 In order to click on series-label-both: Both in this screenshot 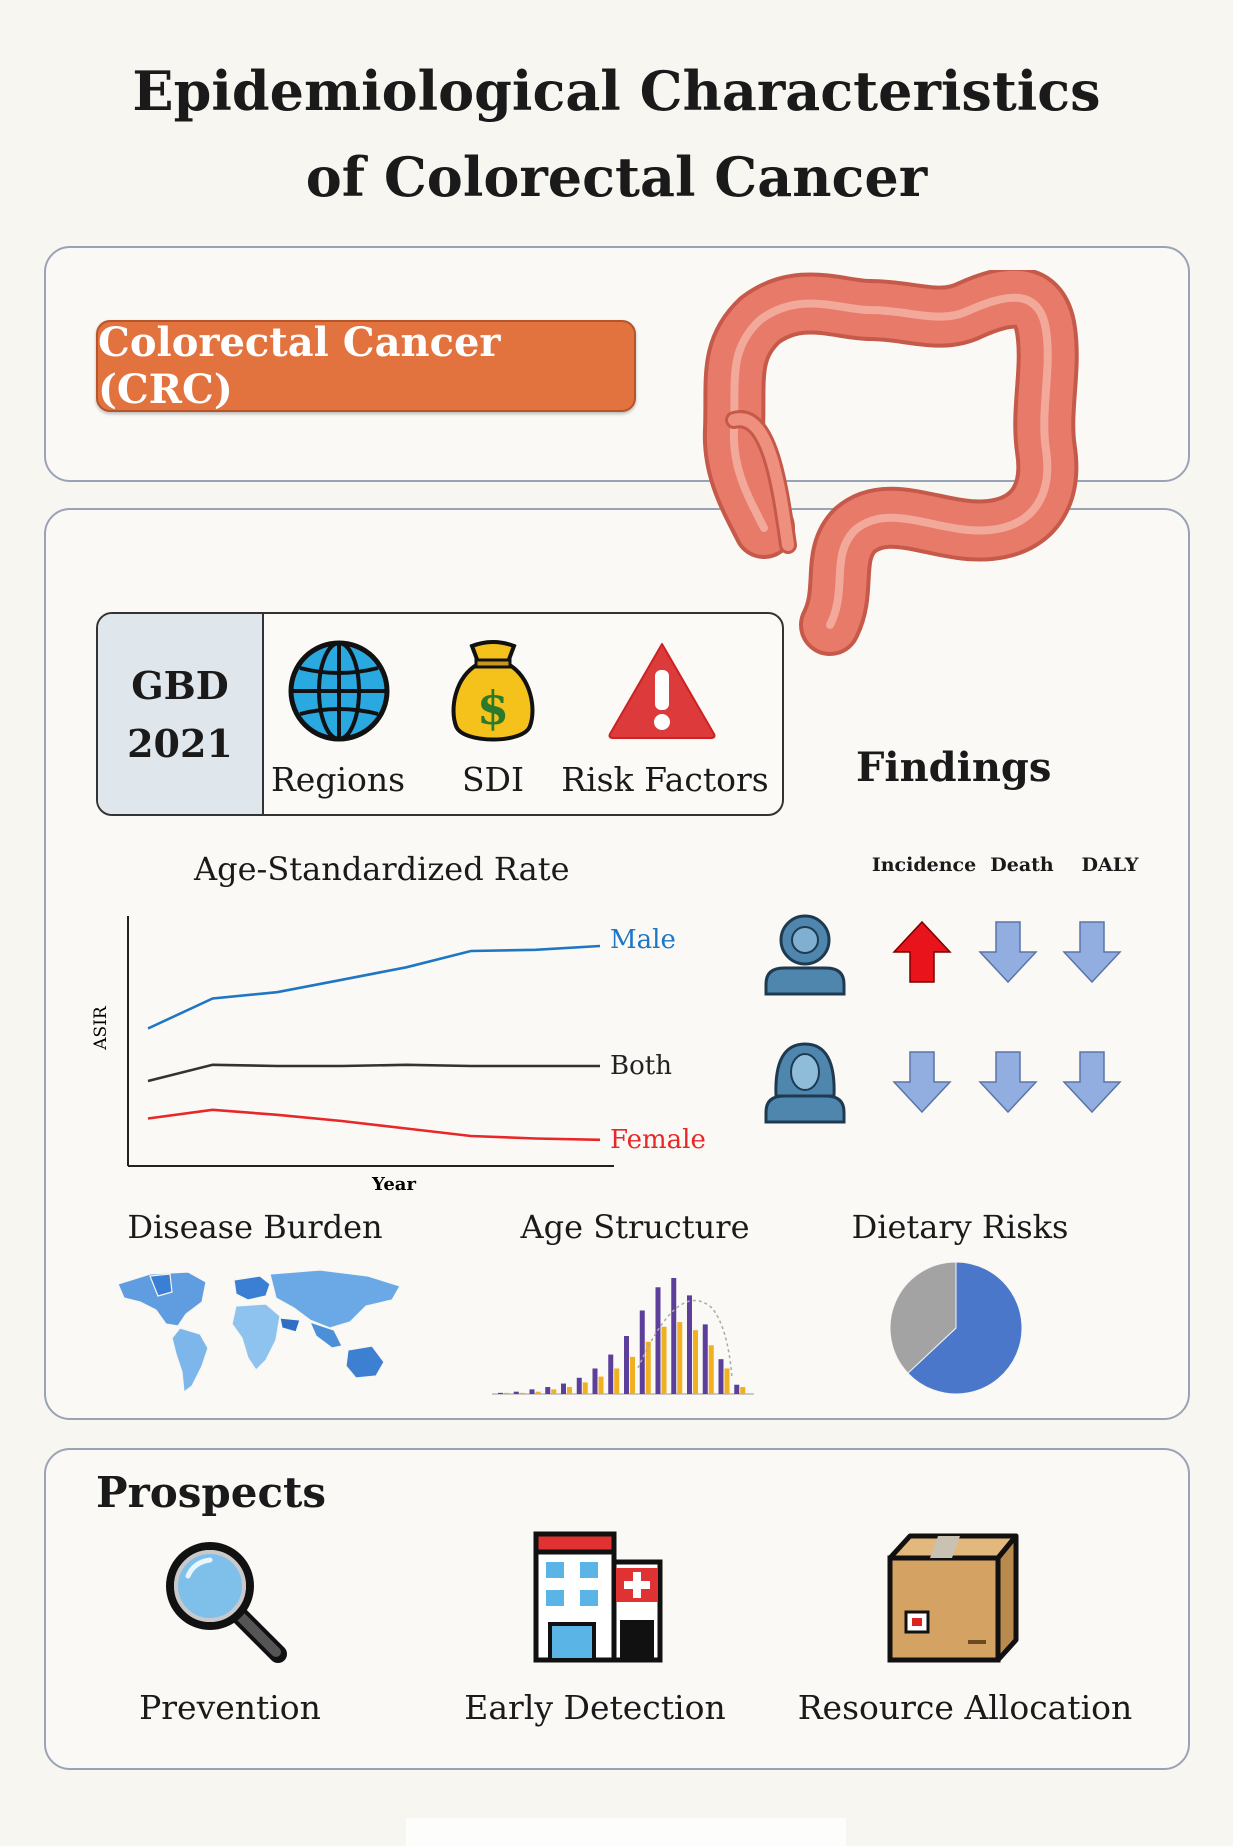, I will do `click(641, 1066)`.